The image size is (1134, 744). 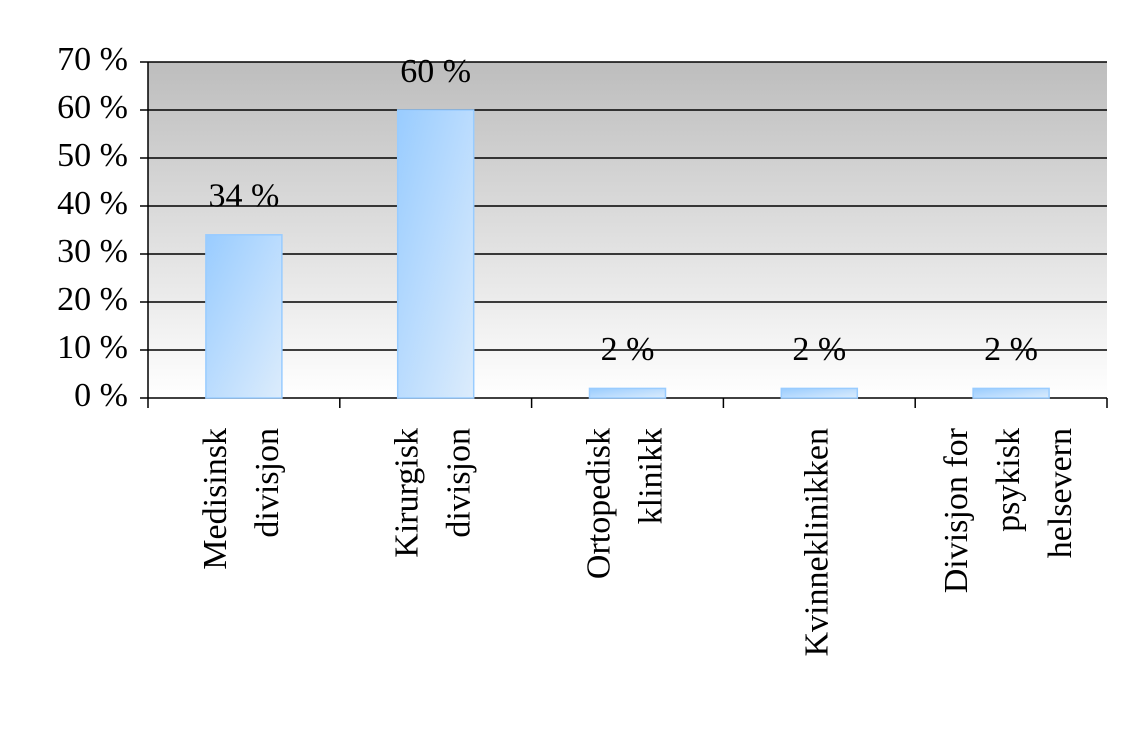 What do you see at coordinates (435, 71) in the screenshot?
I see `value-label: 60 %` at bounding box center [435, 71].